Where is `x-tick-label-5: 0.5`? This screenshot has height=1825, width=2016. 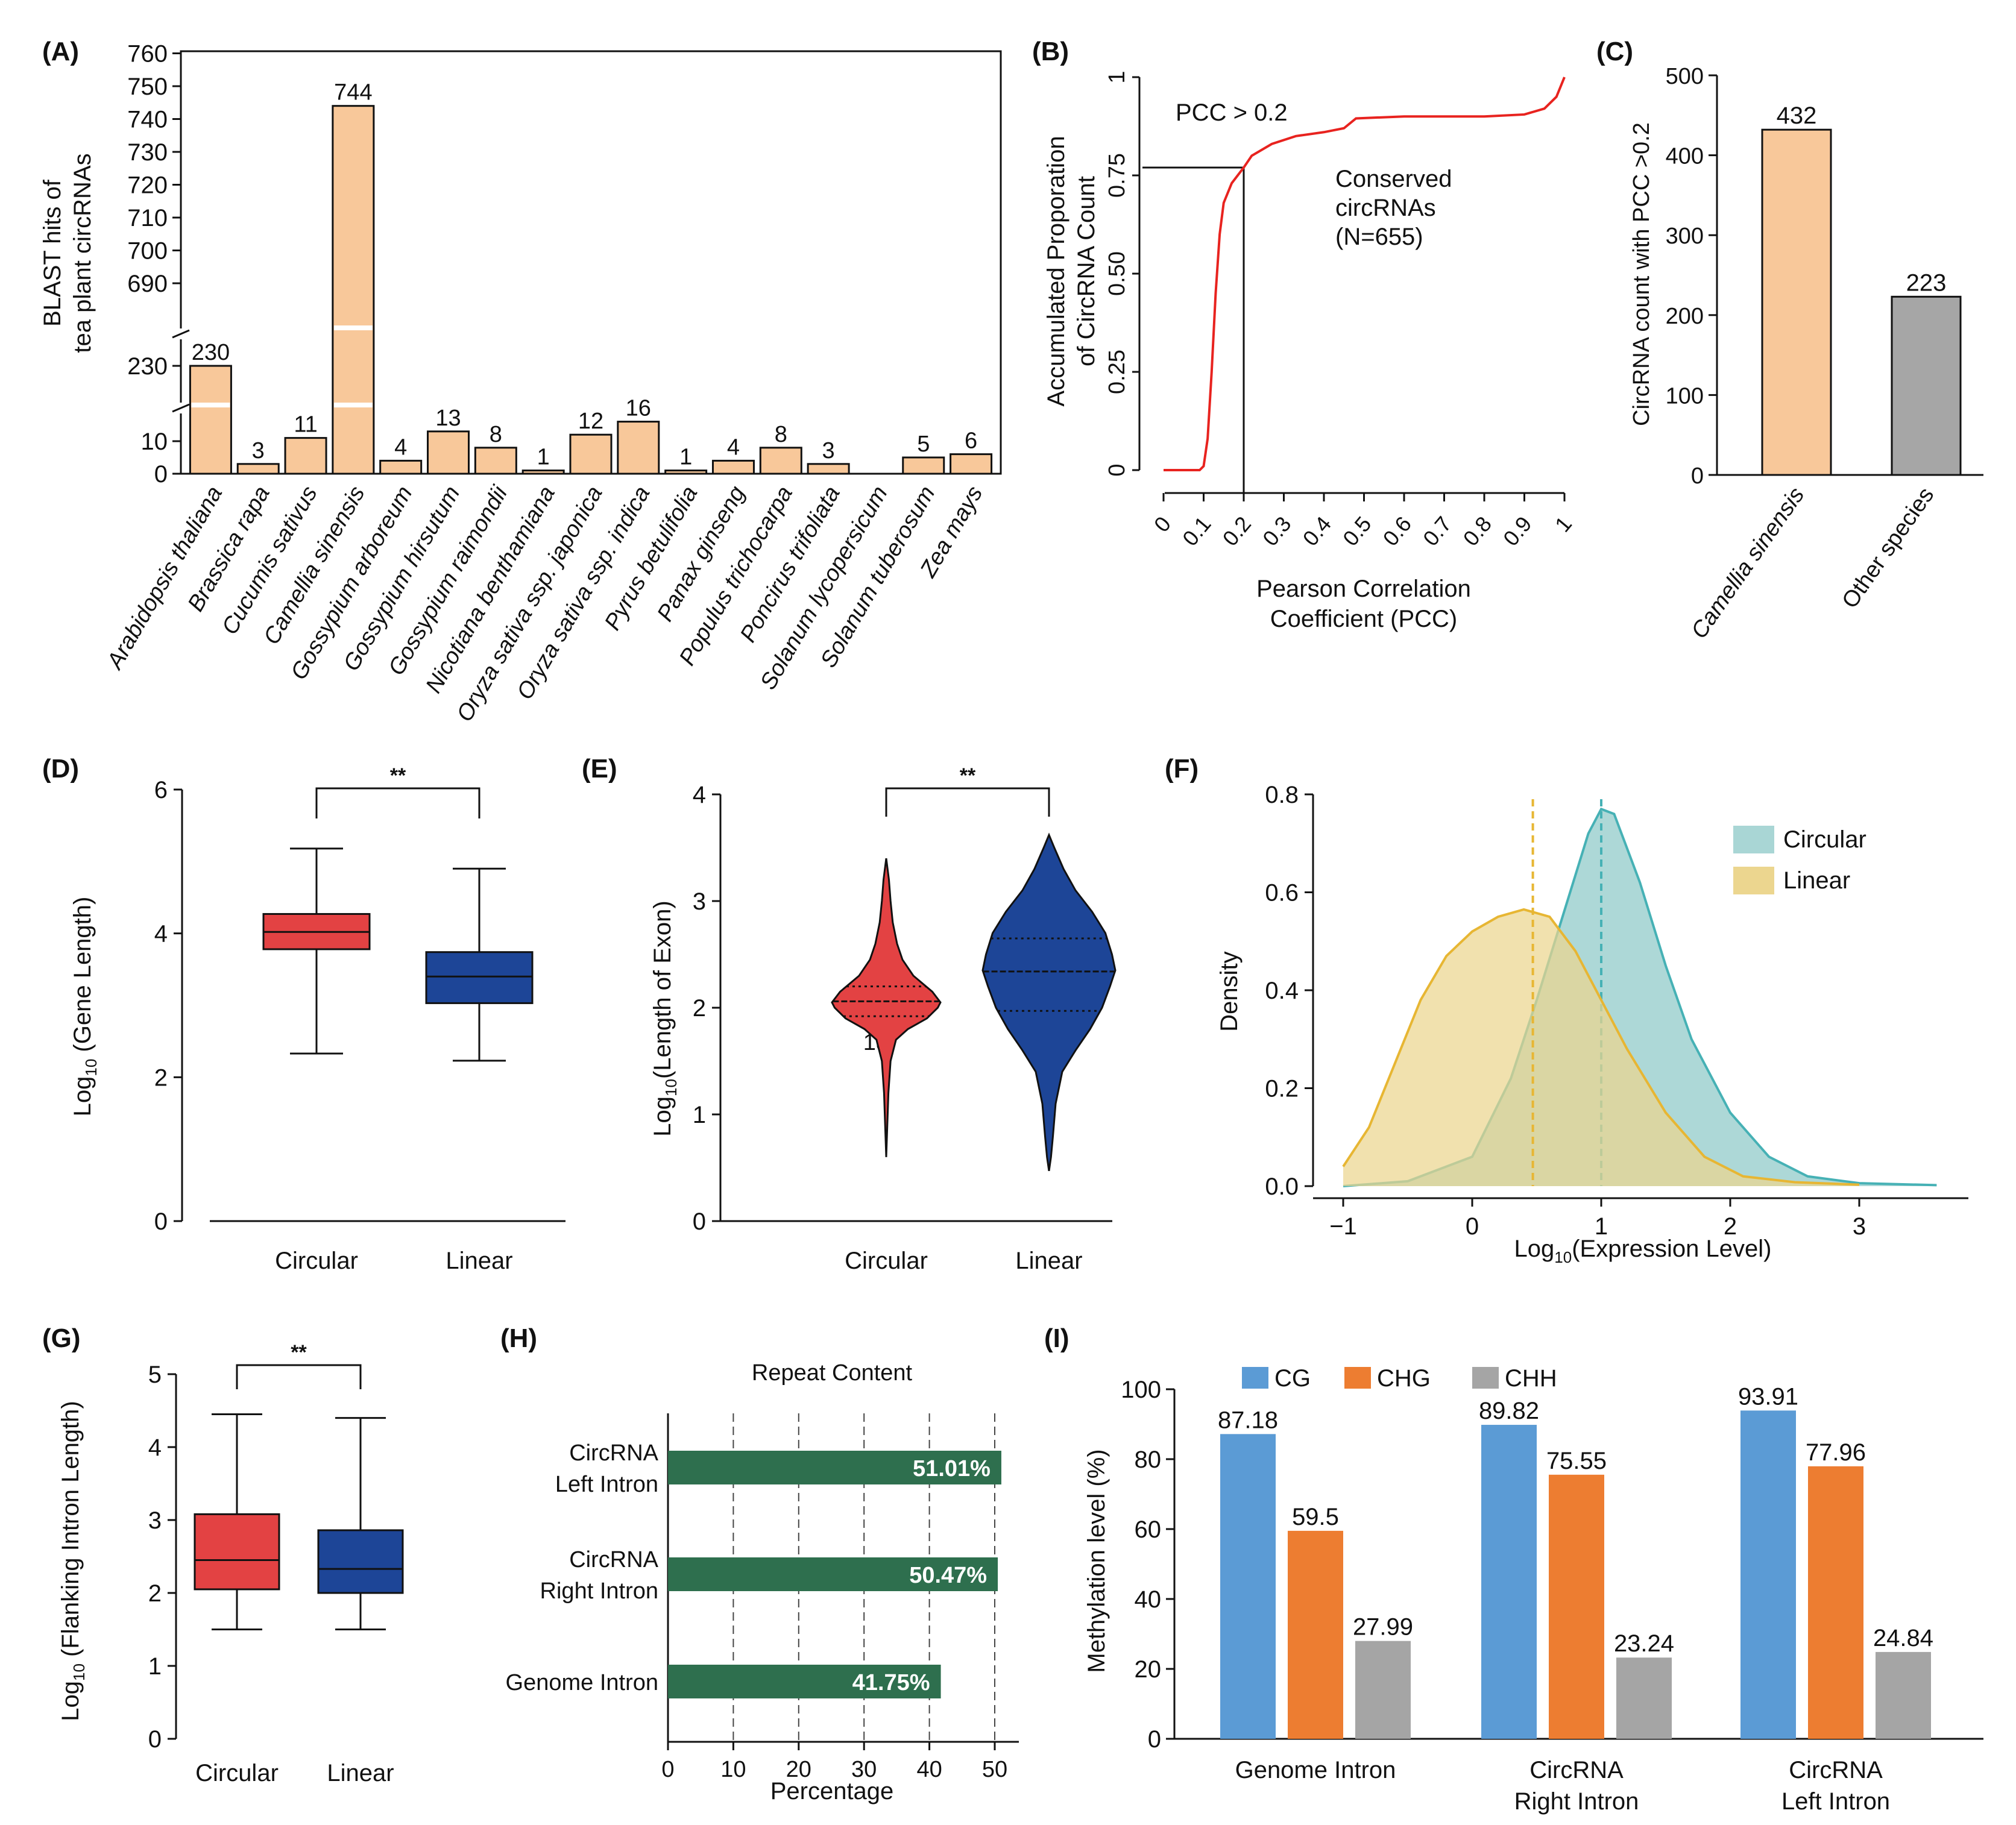
x-tick-label-5: 0.5 is located at coordinates (1357, 531).